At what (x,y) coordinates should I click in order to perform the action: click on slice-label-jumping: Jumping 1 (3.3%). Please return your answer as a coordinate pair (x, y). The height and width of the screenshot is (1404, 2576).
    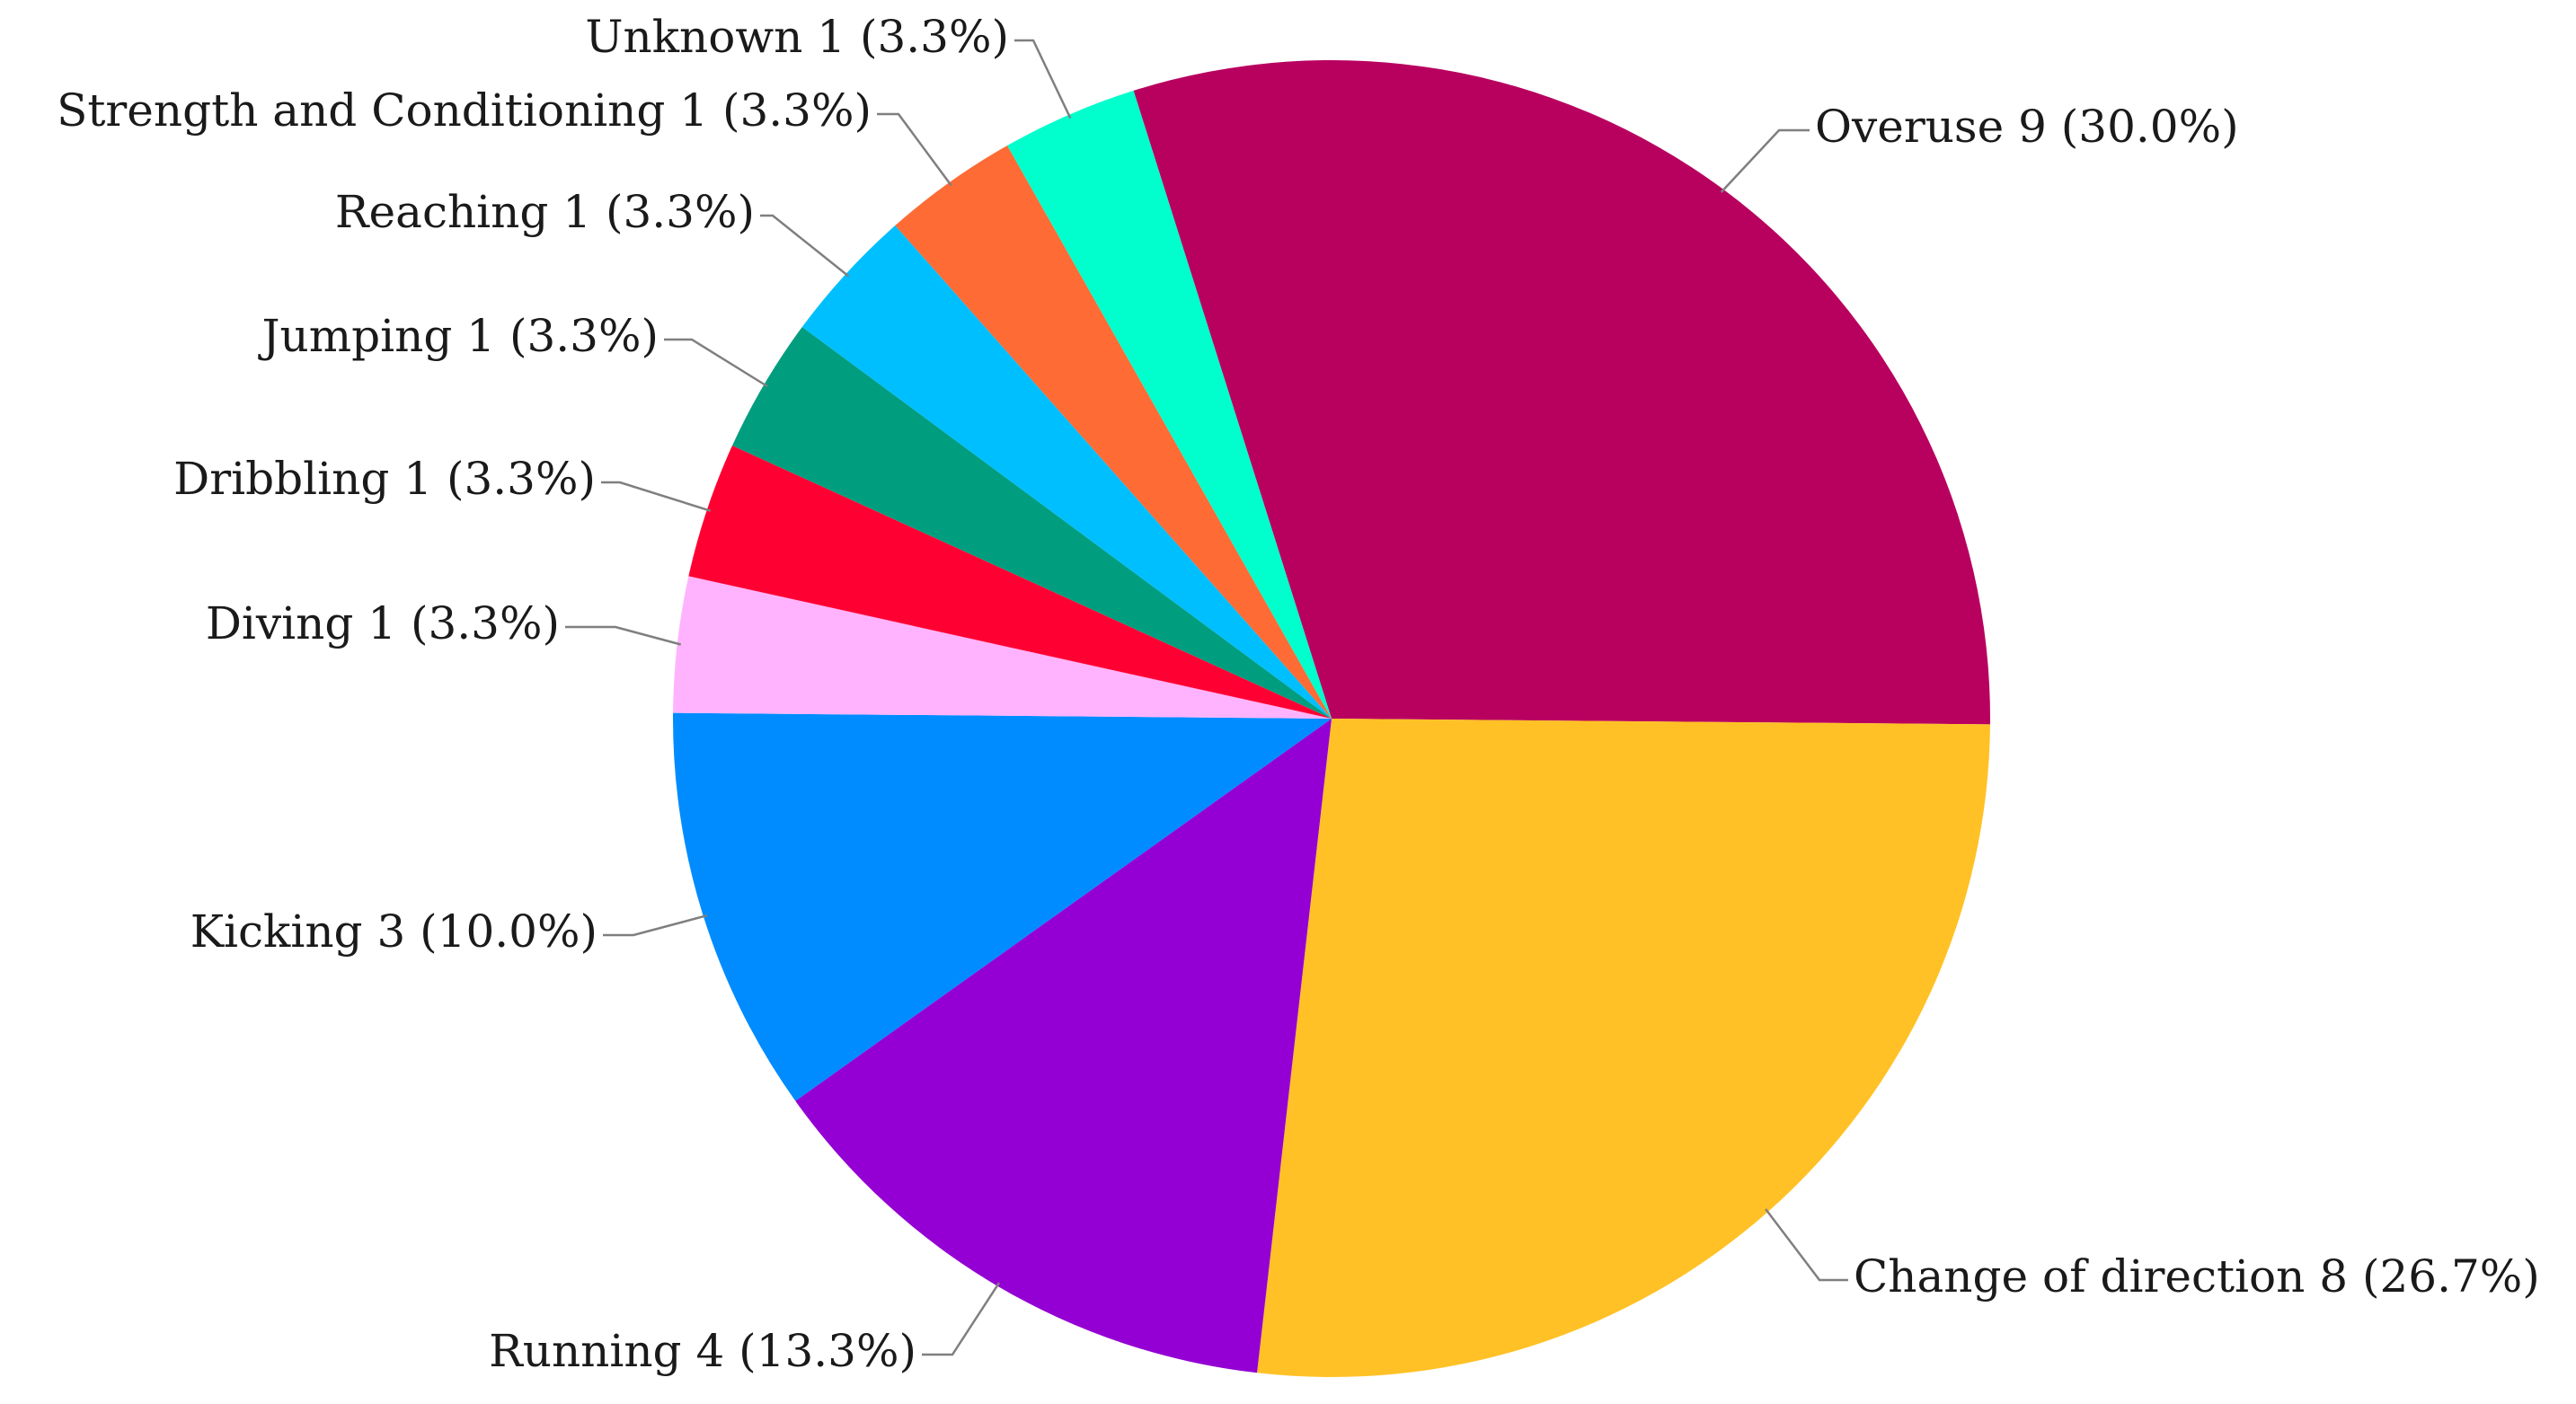
    Looking at the image, I should click on (458, 336).